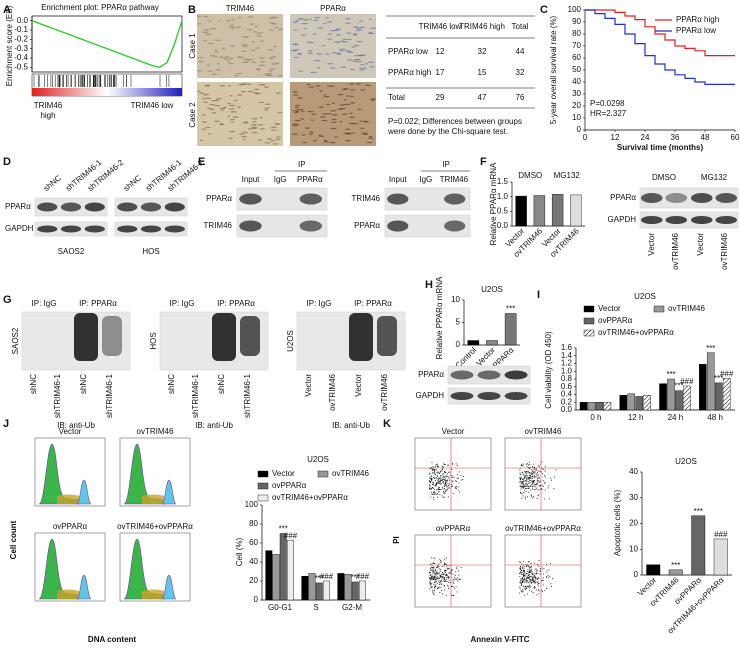 The height and width of the screenshot is (665, 740). Describe the element at coordinates (333, 8) in the screenshot. I see `label: PPARα` at that location.